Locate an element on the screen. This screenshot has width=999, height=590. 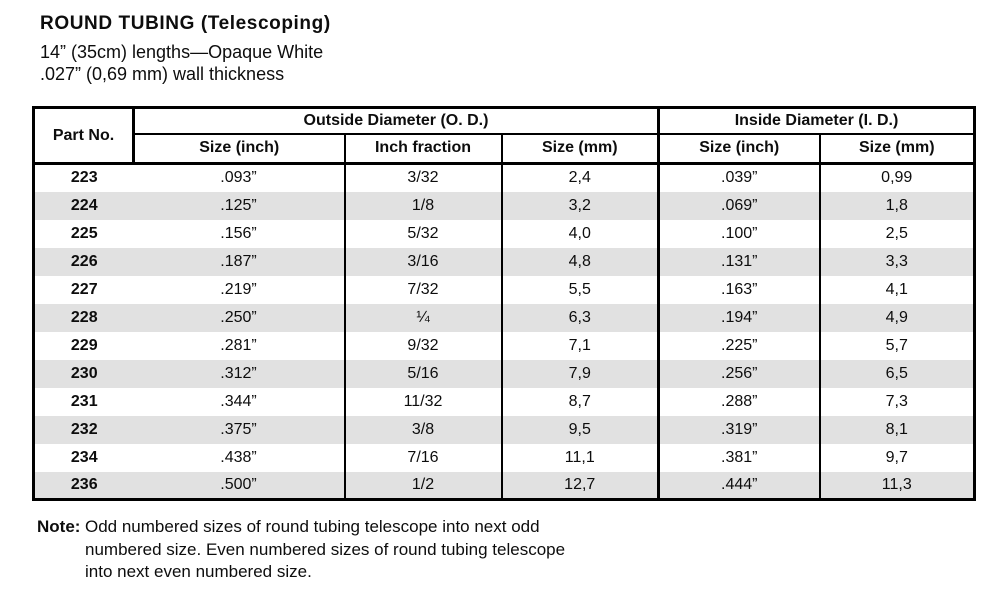
part-no-cell: 224 is located at coordinates (84, 205).